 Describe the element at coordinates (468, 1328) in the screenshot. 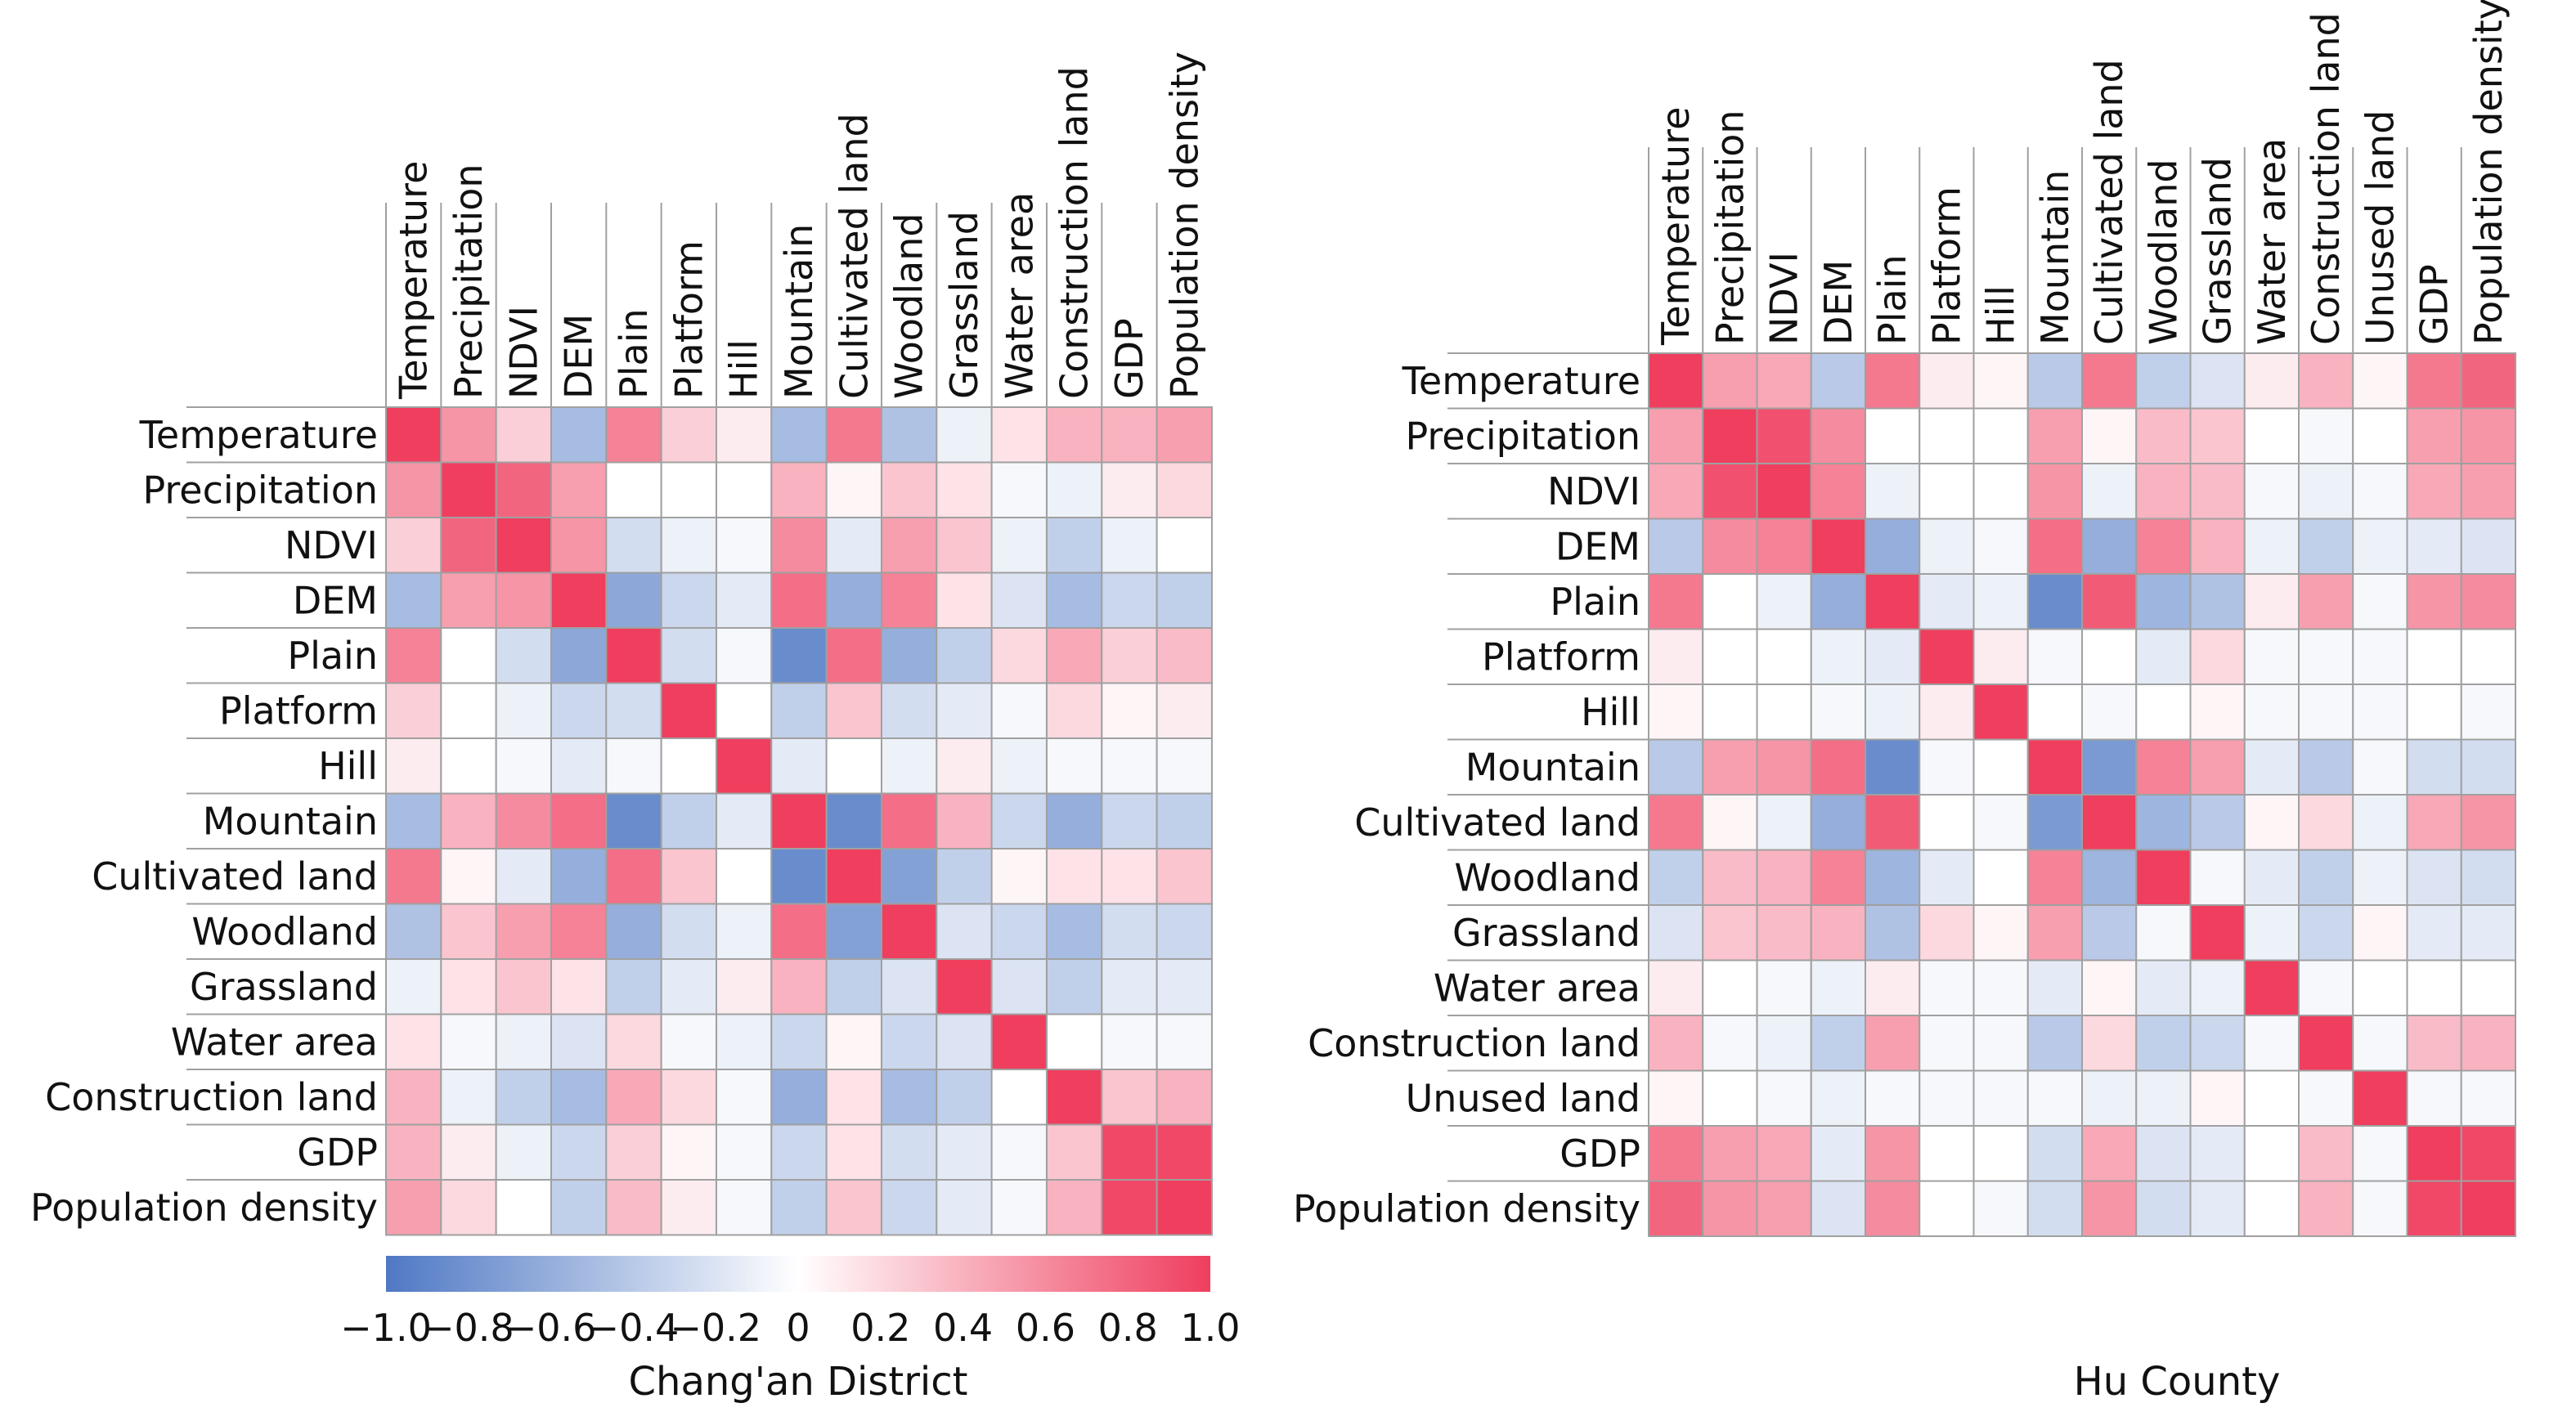

I see `colorbar-tick-label: −0.8` at that location.